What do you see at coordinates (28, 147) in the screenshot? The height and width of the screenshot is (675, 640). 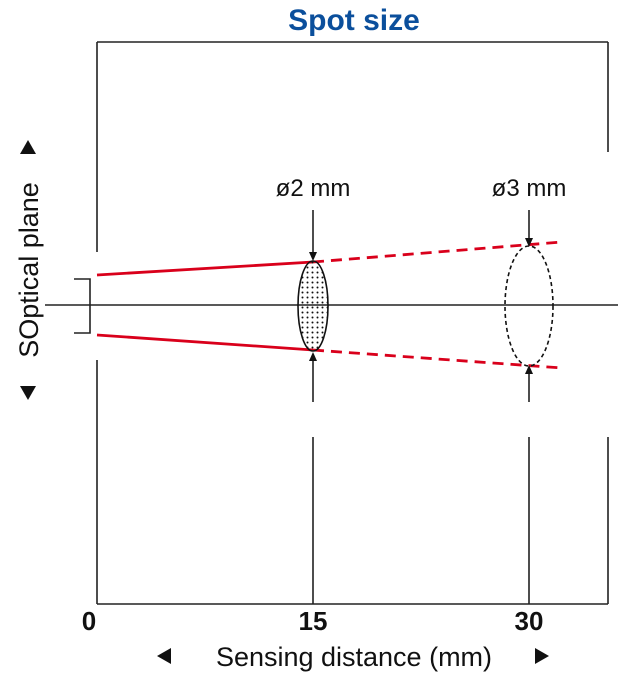 I see `arrow-up-icon` at bounding box center [28, 147].